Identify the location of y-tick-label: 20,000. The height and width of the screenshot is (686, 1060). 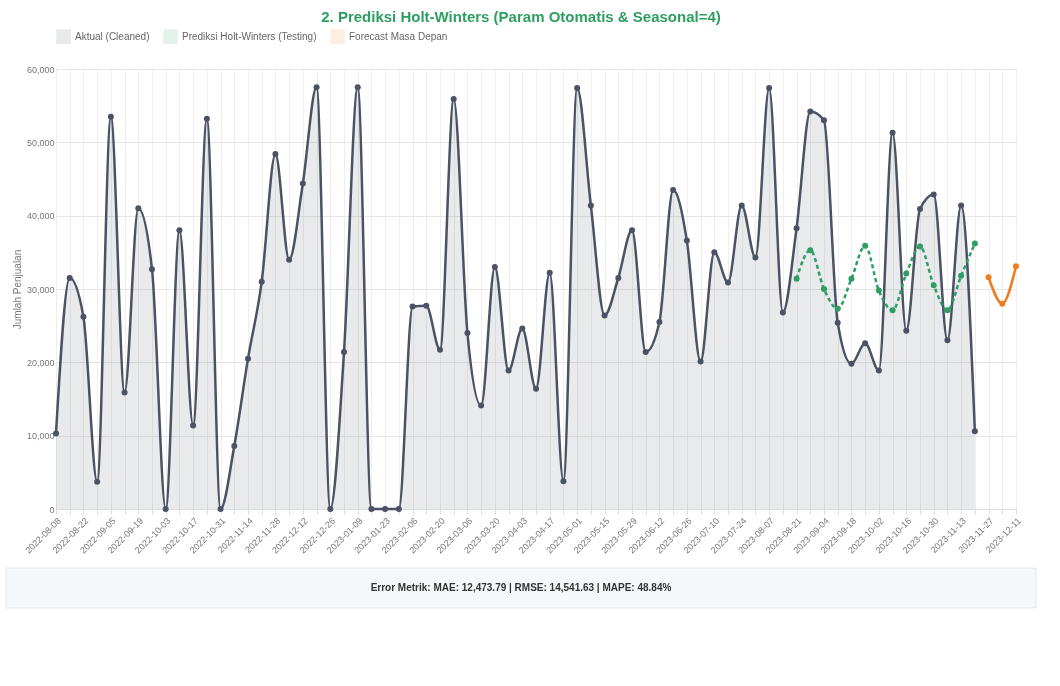
(40, 362).